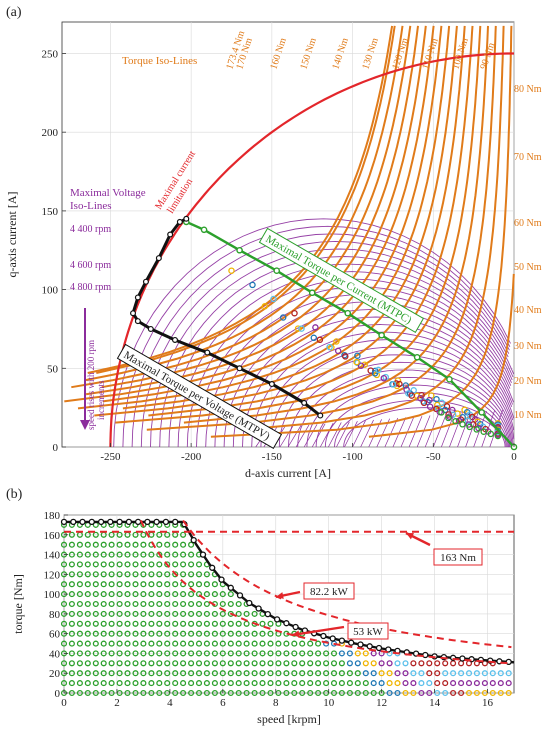 This screenshot has width=550, height=731. I want to click on annotation-label: 82.2 kW, so click(329, 592).